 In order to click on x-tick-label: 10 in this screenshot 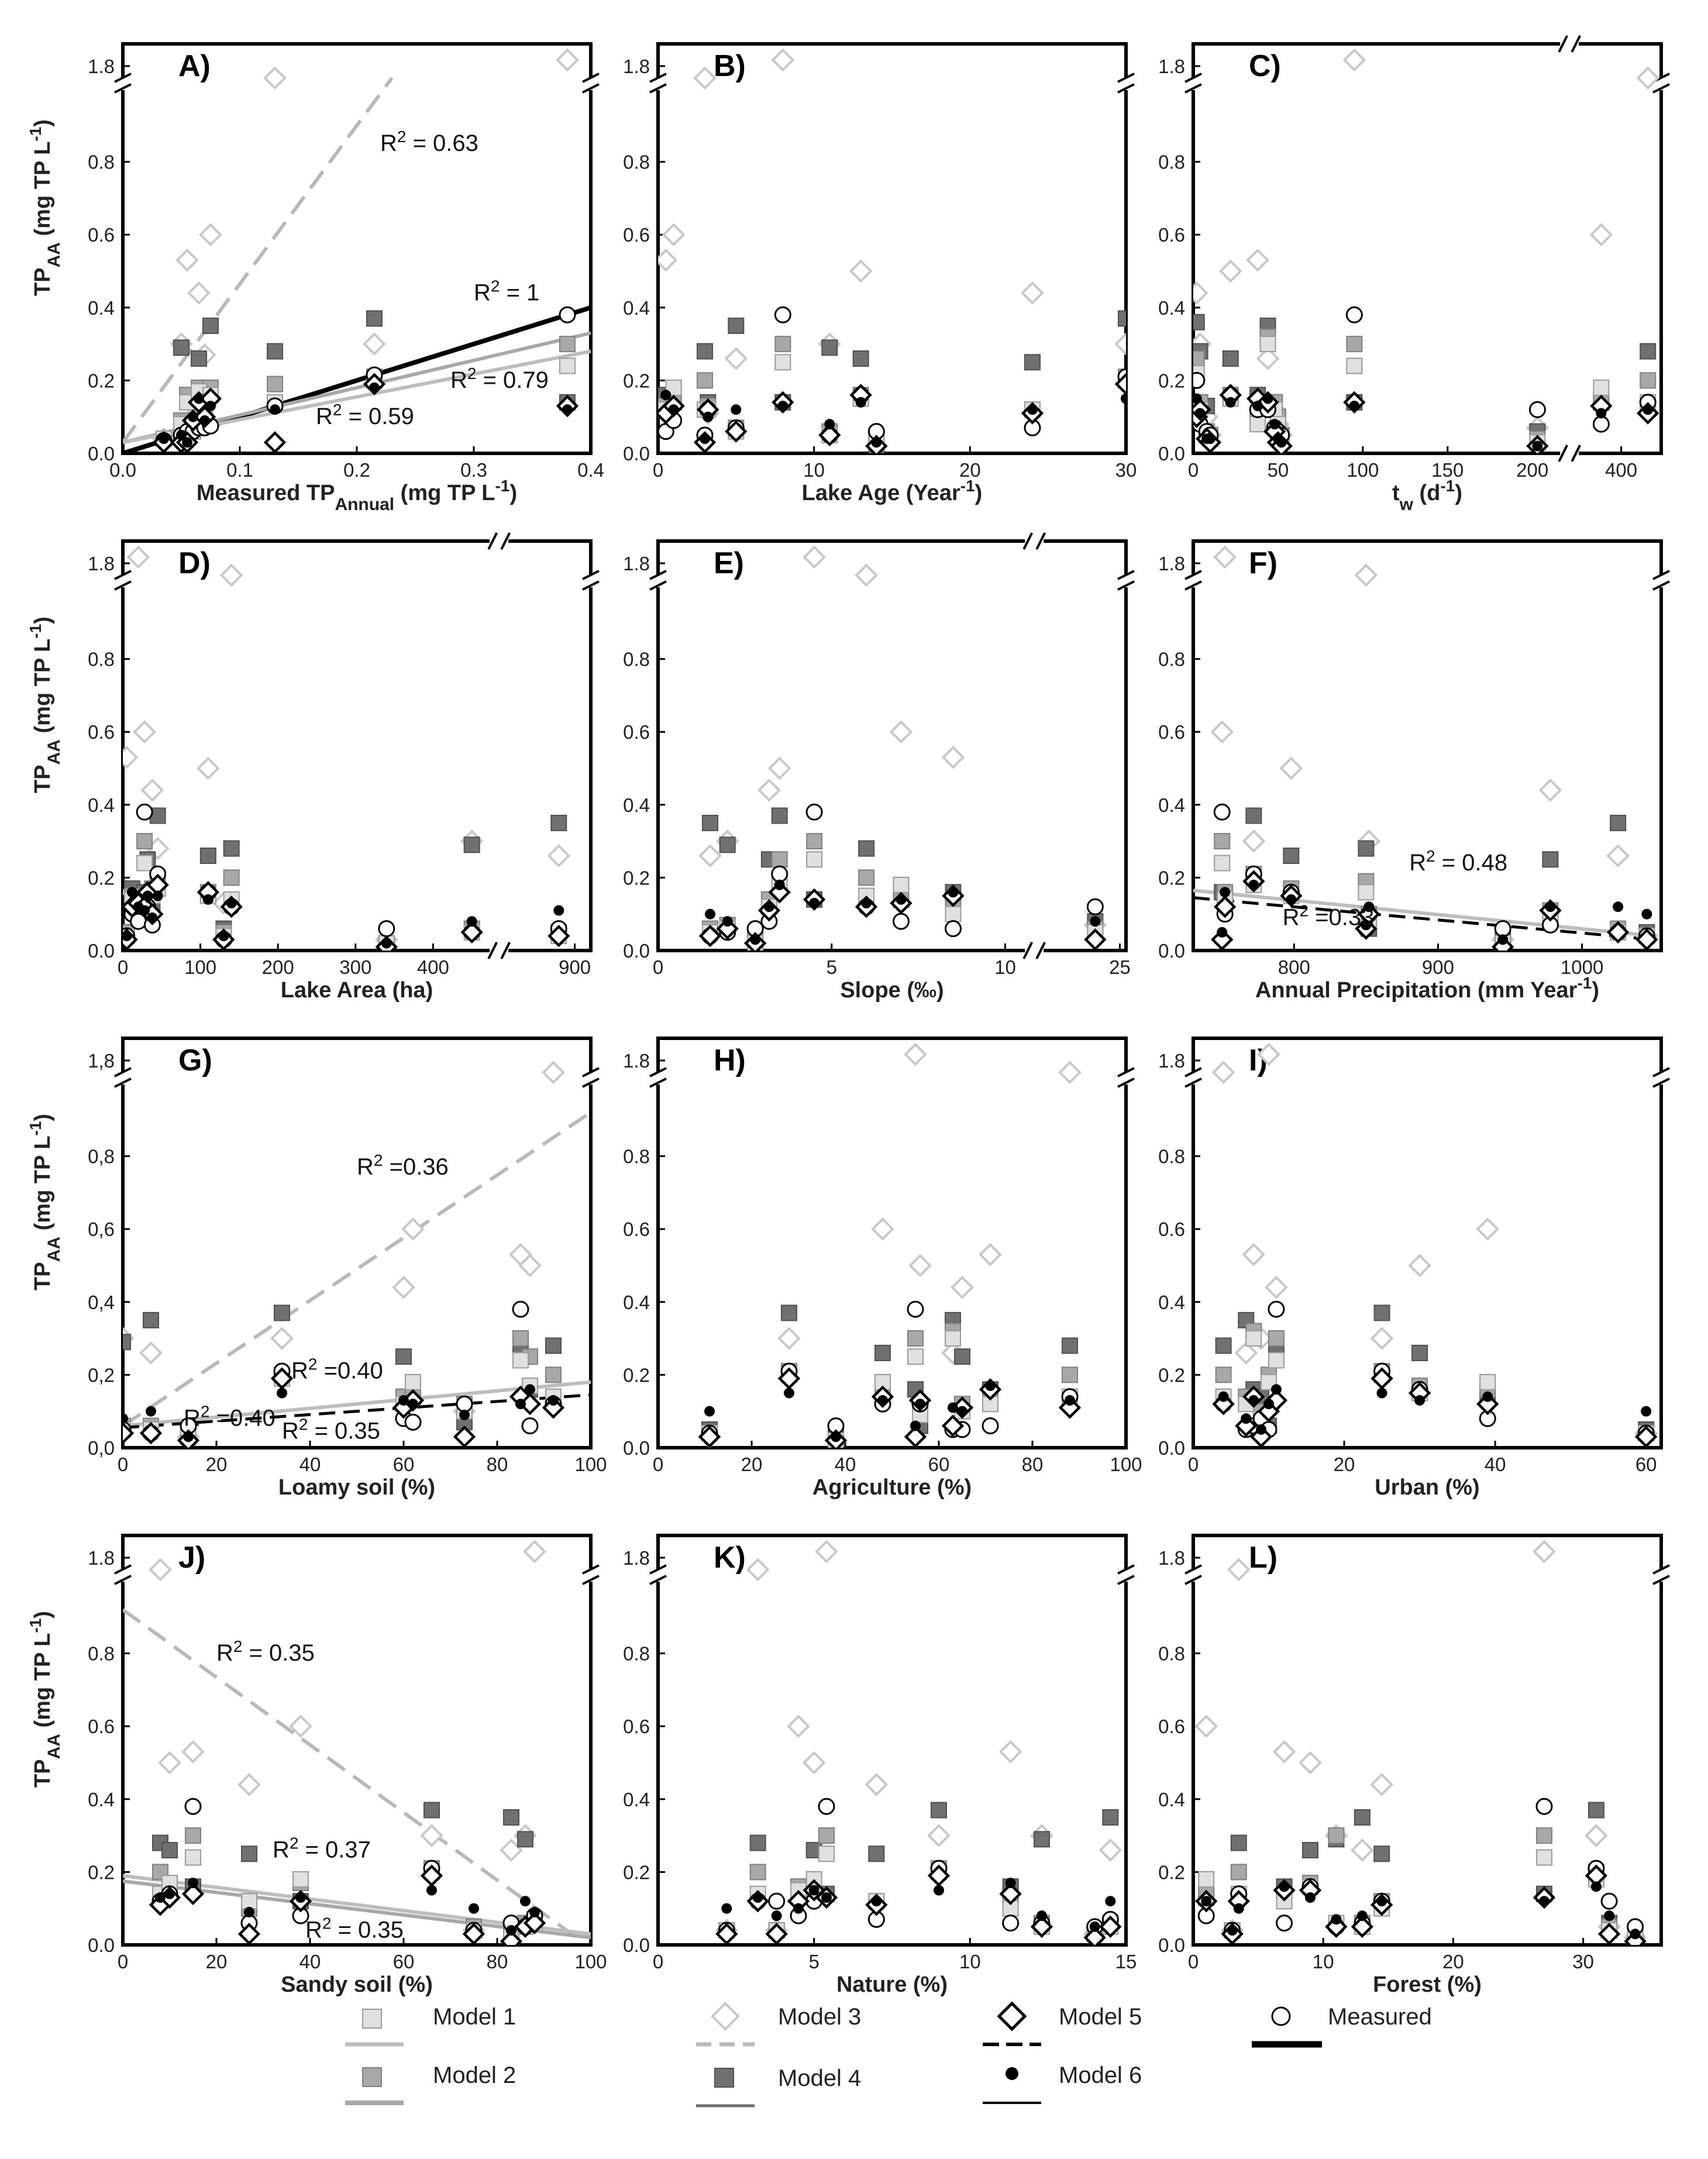, I will do `click(970, 1961)`.